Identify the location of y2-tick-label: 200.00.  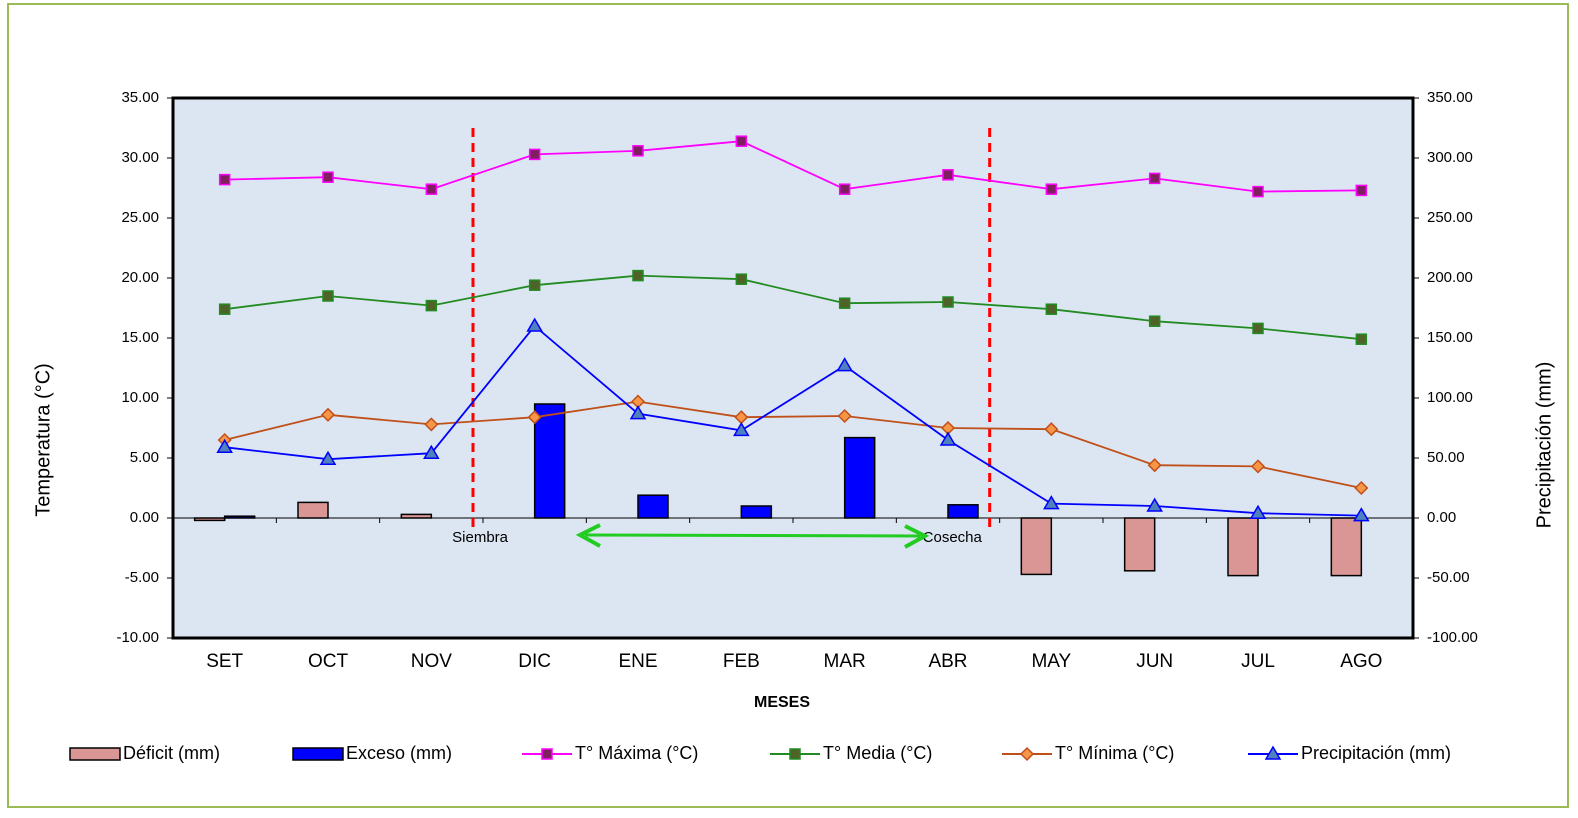
(1450, 277).